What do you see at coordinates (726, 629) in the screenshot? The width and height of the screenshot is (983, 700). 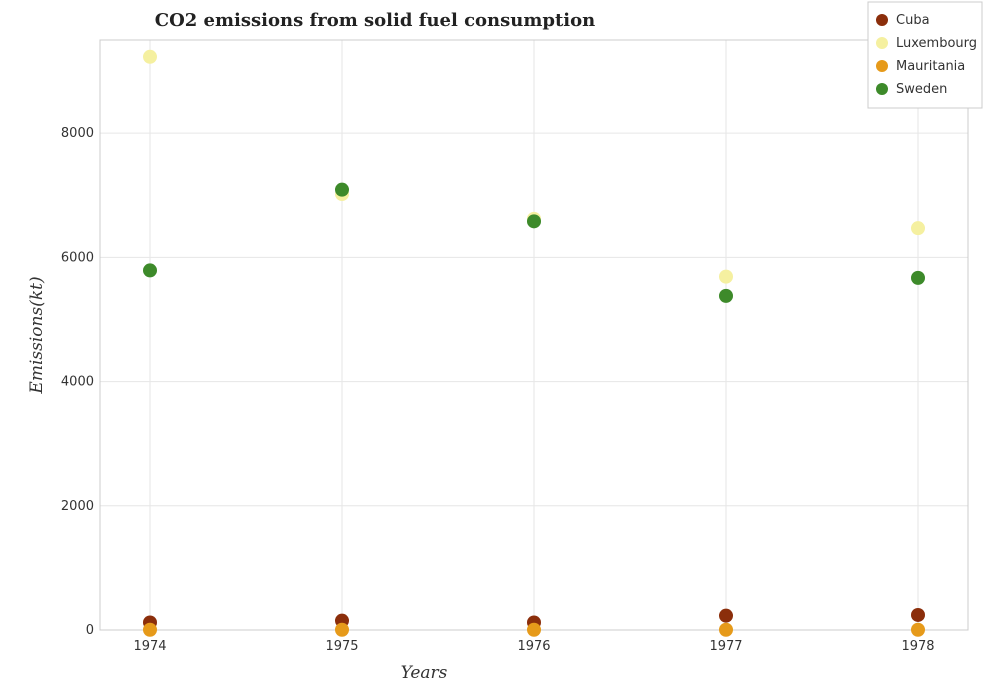 I see `point-mauritania-1977` at bounding box center [726, 629].